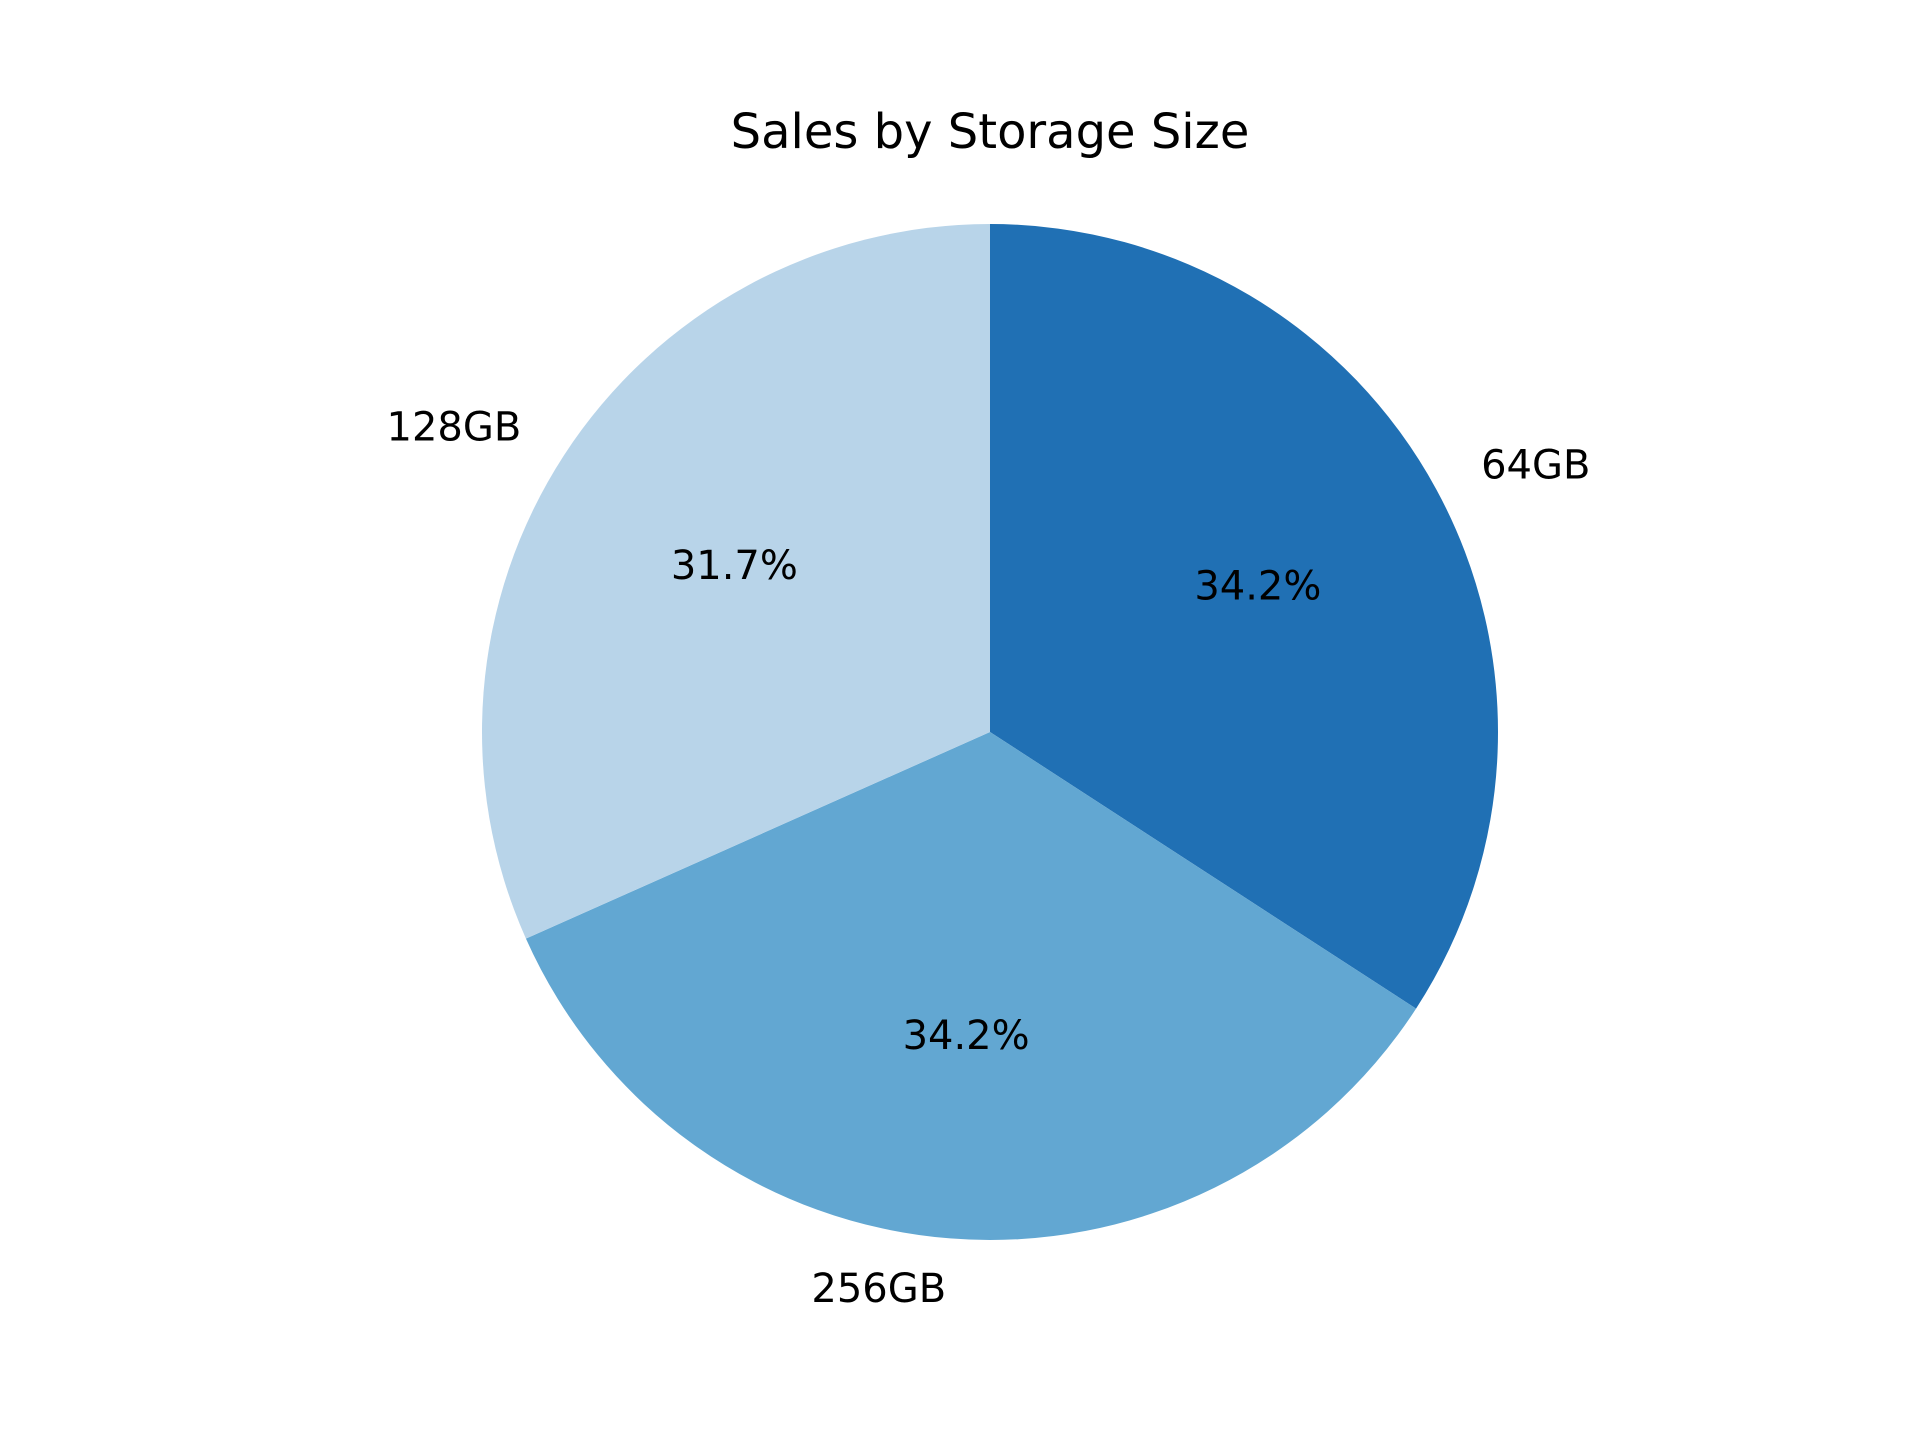  What do you see at coordinates (878, 1289) in the screenshot?
I see `pie-slice-label: 256GB` at bounding box center [878, 1289].